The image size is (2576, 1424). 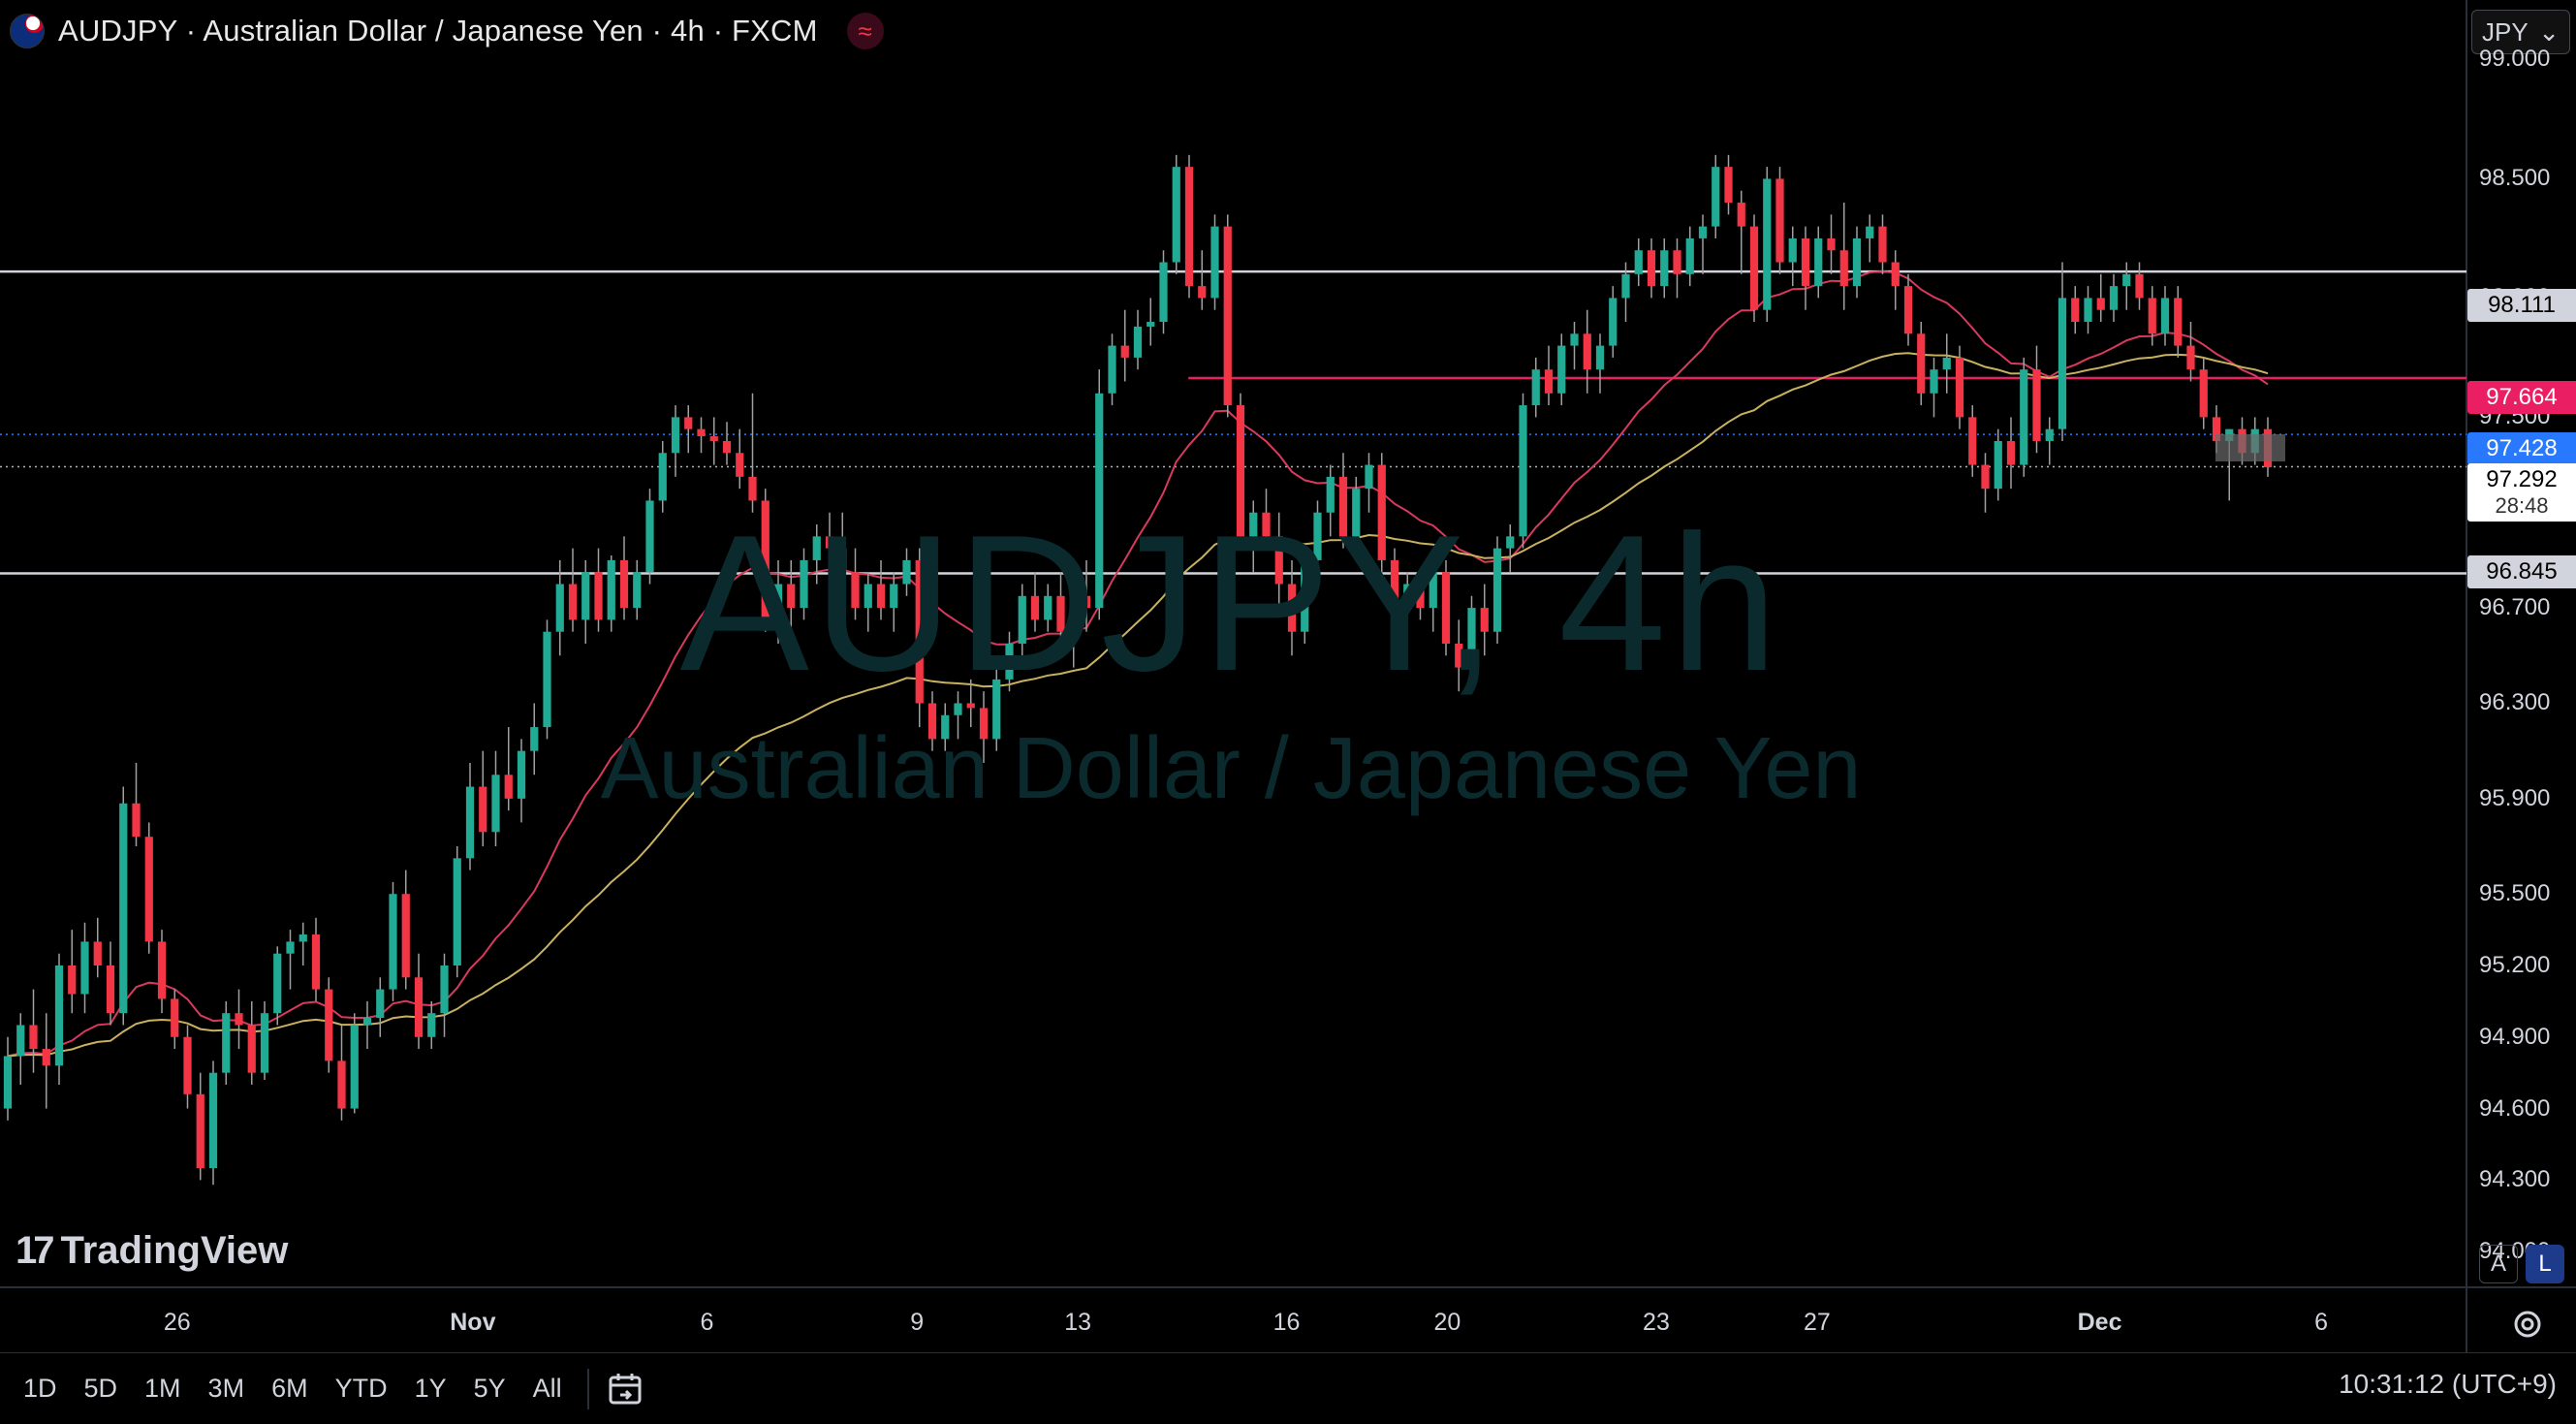 What do you see at coordinates (162, 1388) in the screenshot?
I see `range-button-1m: 1M` at bounding box center [162, 1388].